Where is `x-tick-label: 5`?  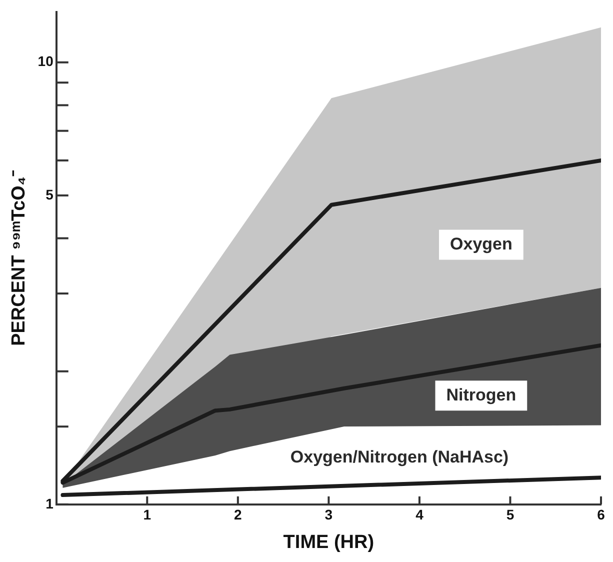
x-tick-label: 5 is located at coordinates (510, 514).